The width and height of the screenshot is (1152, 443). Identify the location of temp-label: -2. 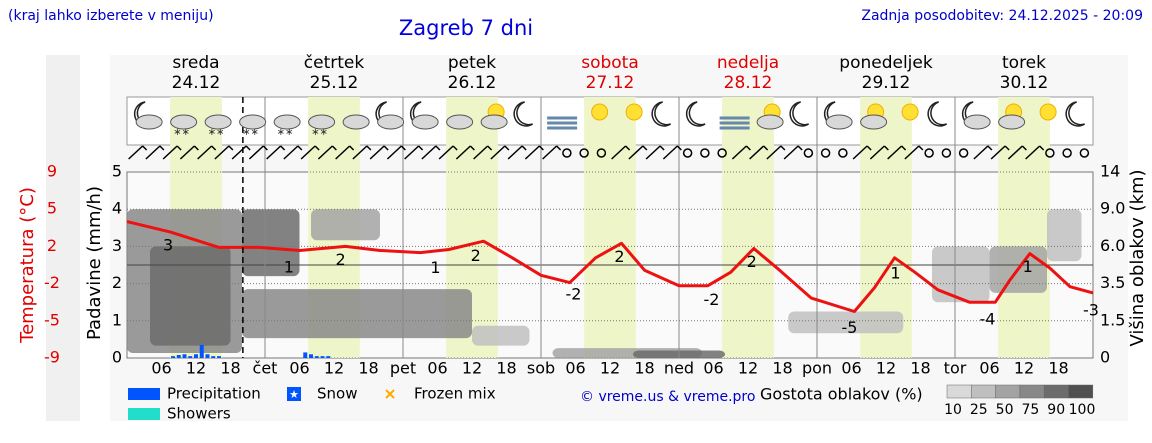
(712, 299).